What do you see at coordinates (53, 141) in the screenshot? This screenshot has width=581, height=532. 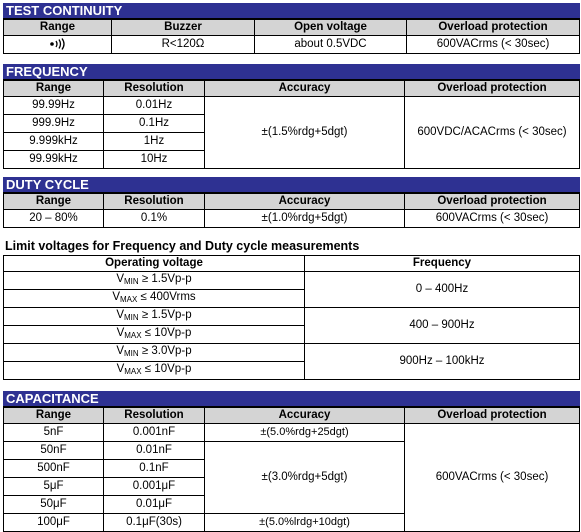 I see `range-cell: 9.999kHz` at bounding box center [53, 141].